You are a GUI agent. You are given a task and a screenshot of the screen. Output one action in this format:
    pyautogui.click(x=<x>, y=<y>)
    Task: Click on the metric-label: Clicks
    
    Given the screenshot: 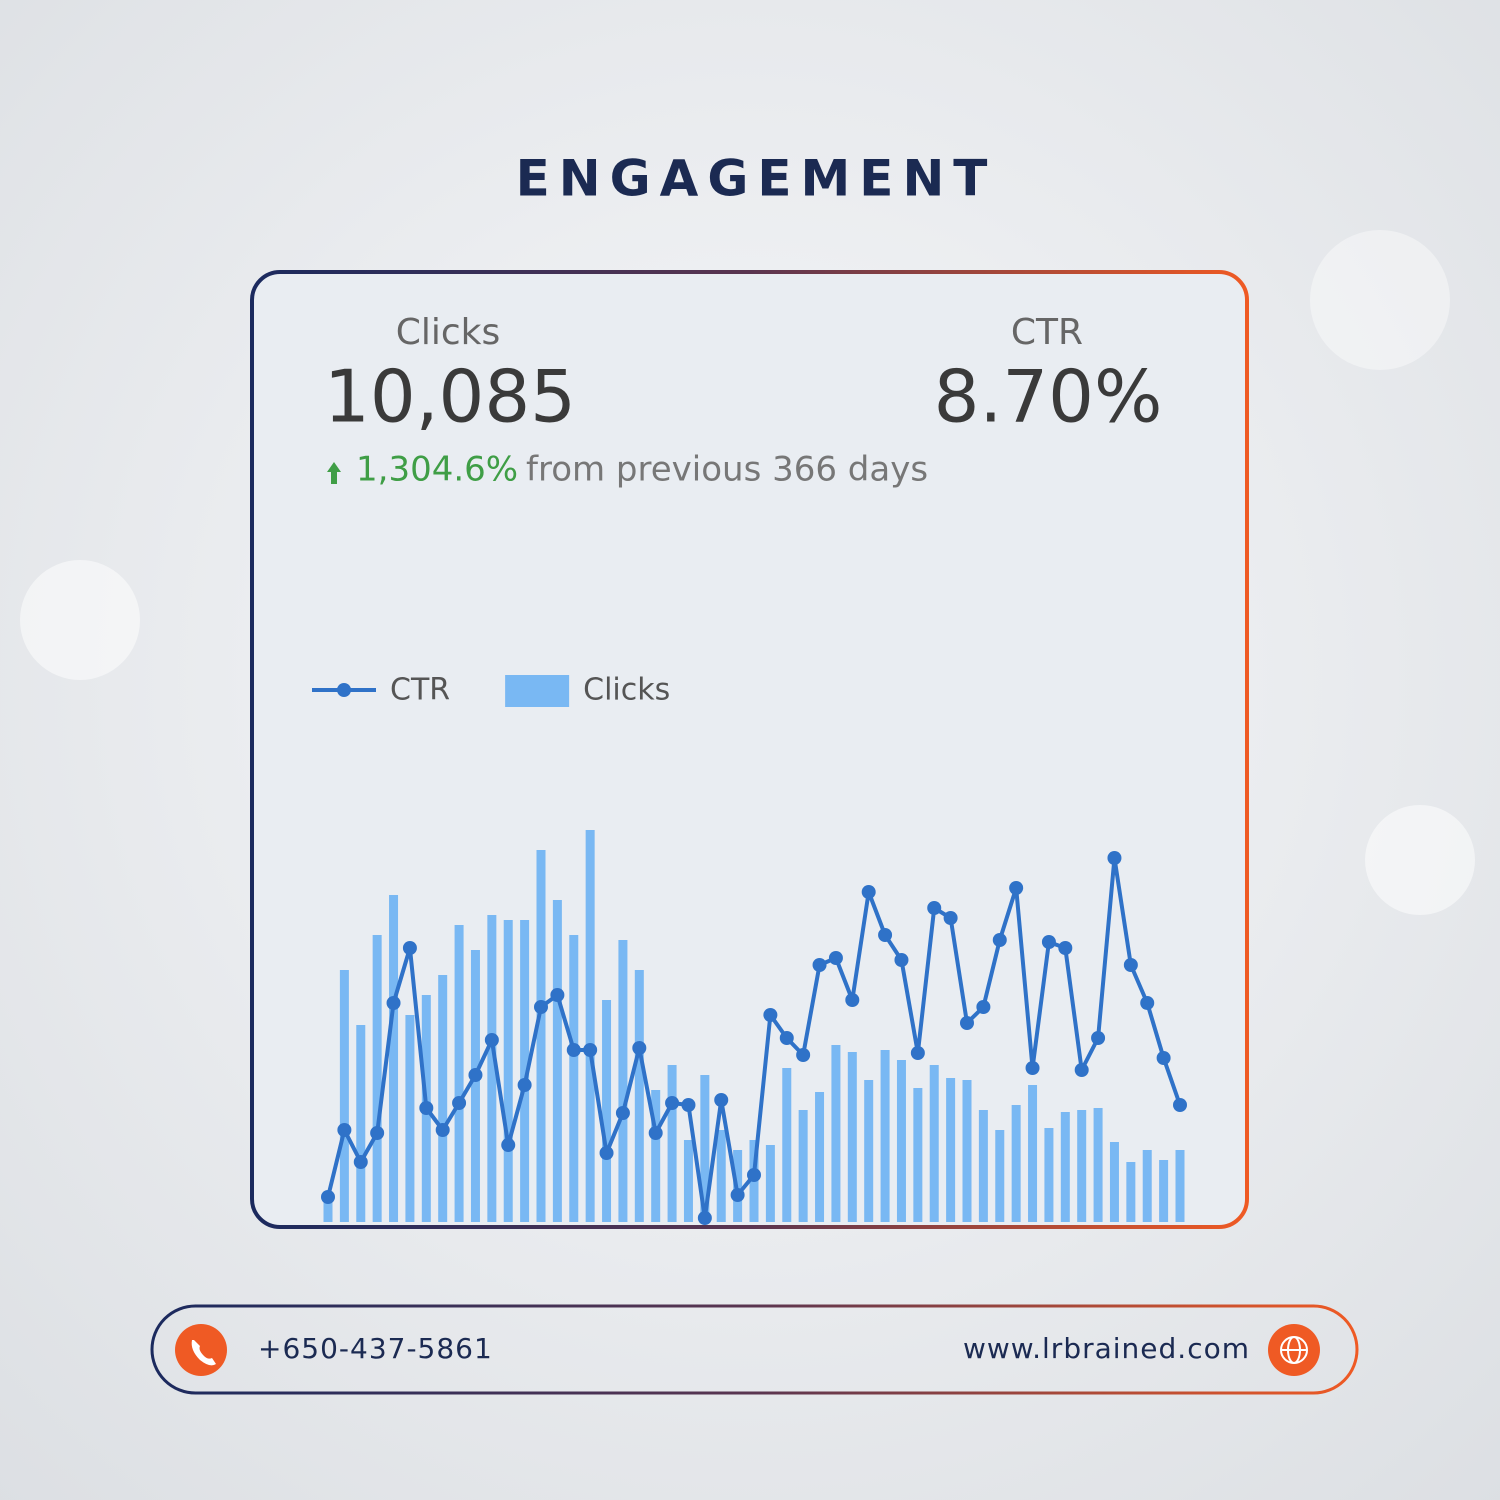 What is the action you would take?
    pyautogui.click(x=448, y=332)
    